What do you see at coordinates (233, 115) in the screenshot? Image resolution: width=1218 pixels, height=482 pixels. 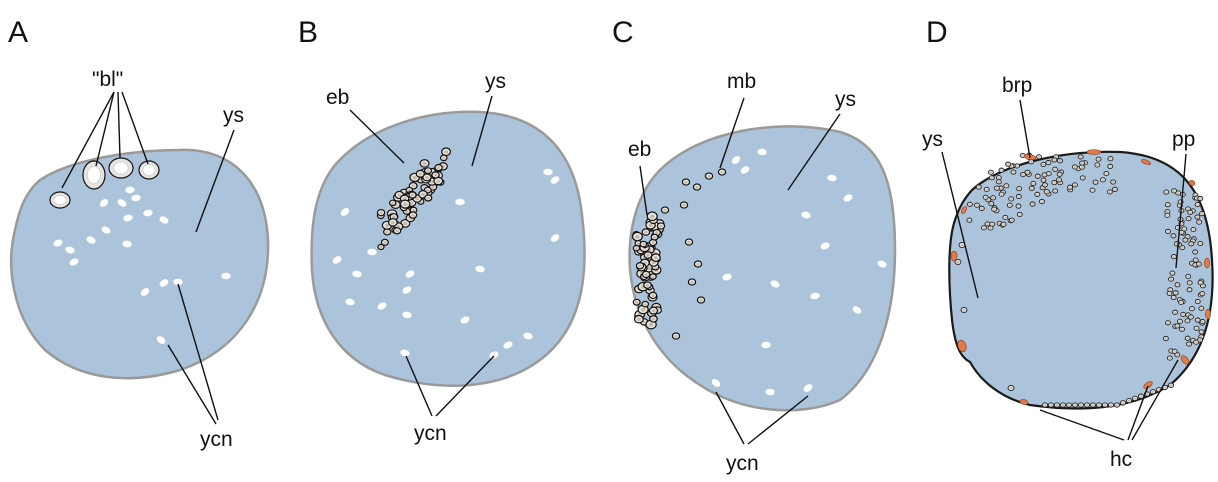 I see `label-ys-a: ys` at bounding box center [233, 115].